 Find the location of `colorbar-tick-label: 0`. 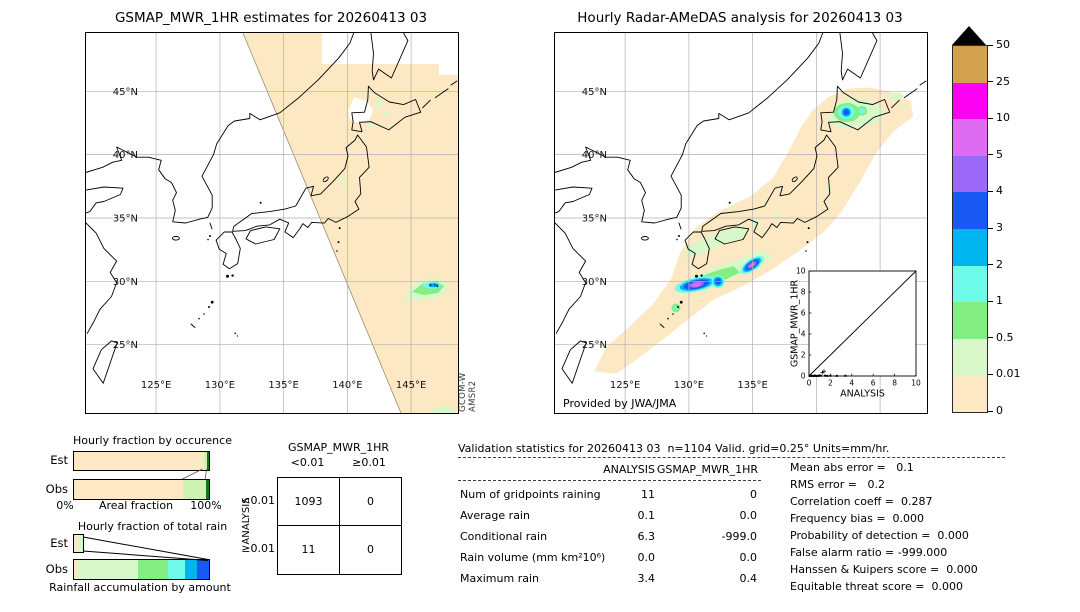

colorbar-tick-label: 0 is located at coordinates (999, 410).